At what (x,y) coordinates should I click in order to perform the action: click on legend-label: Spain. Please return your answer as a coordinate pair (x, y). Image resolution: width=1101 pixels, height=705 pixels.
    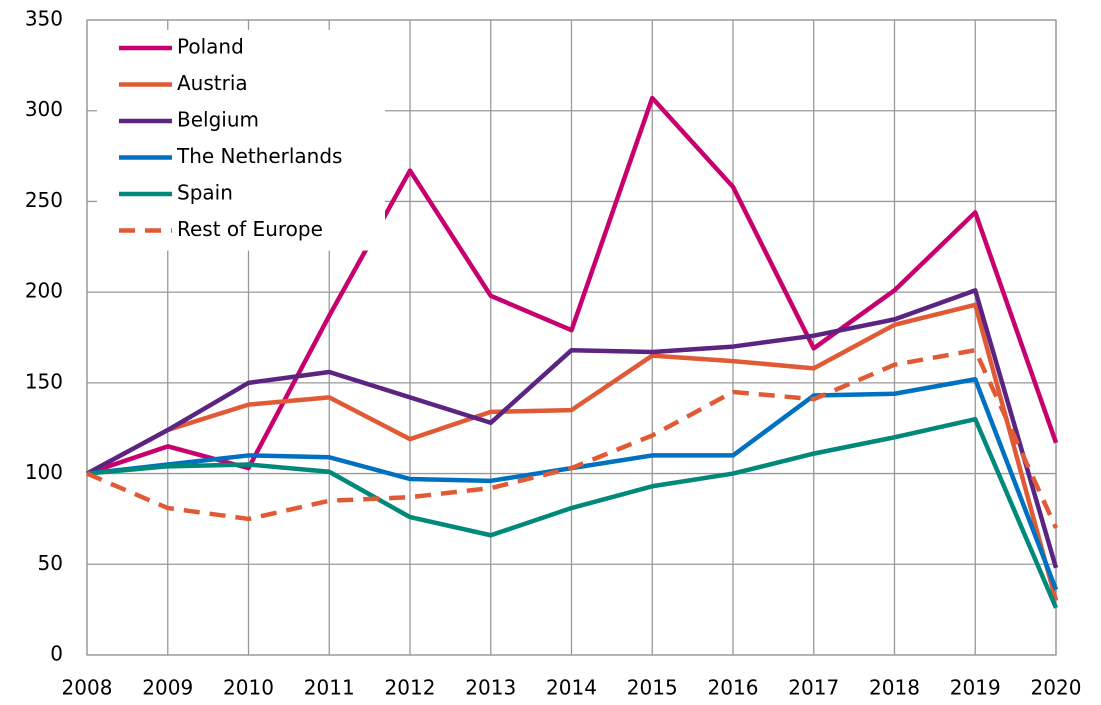
    Looking at the image, I should click on (205, 193).